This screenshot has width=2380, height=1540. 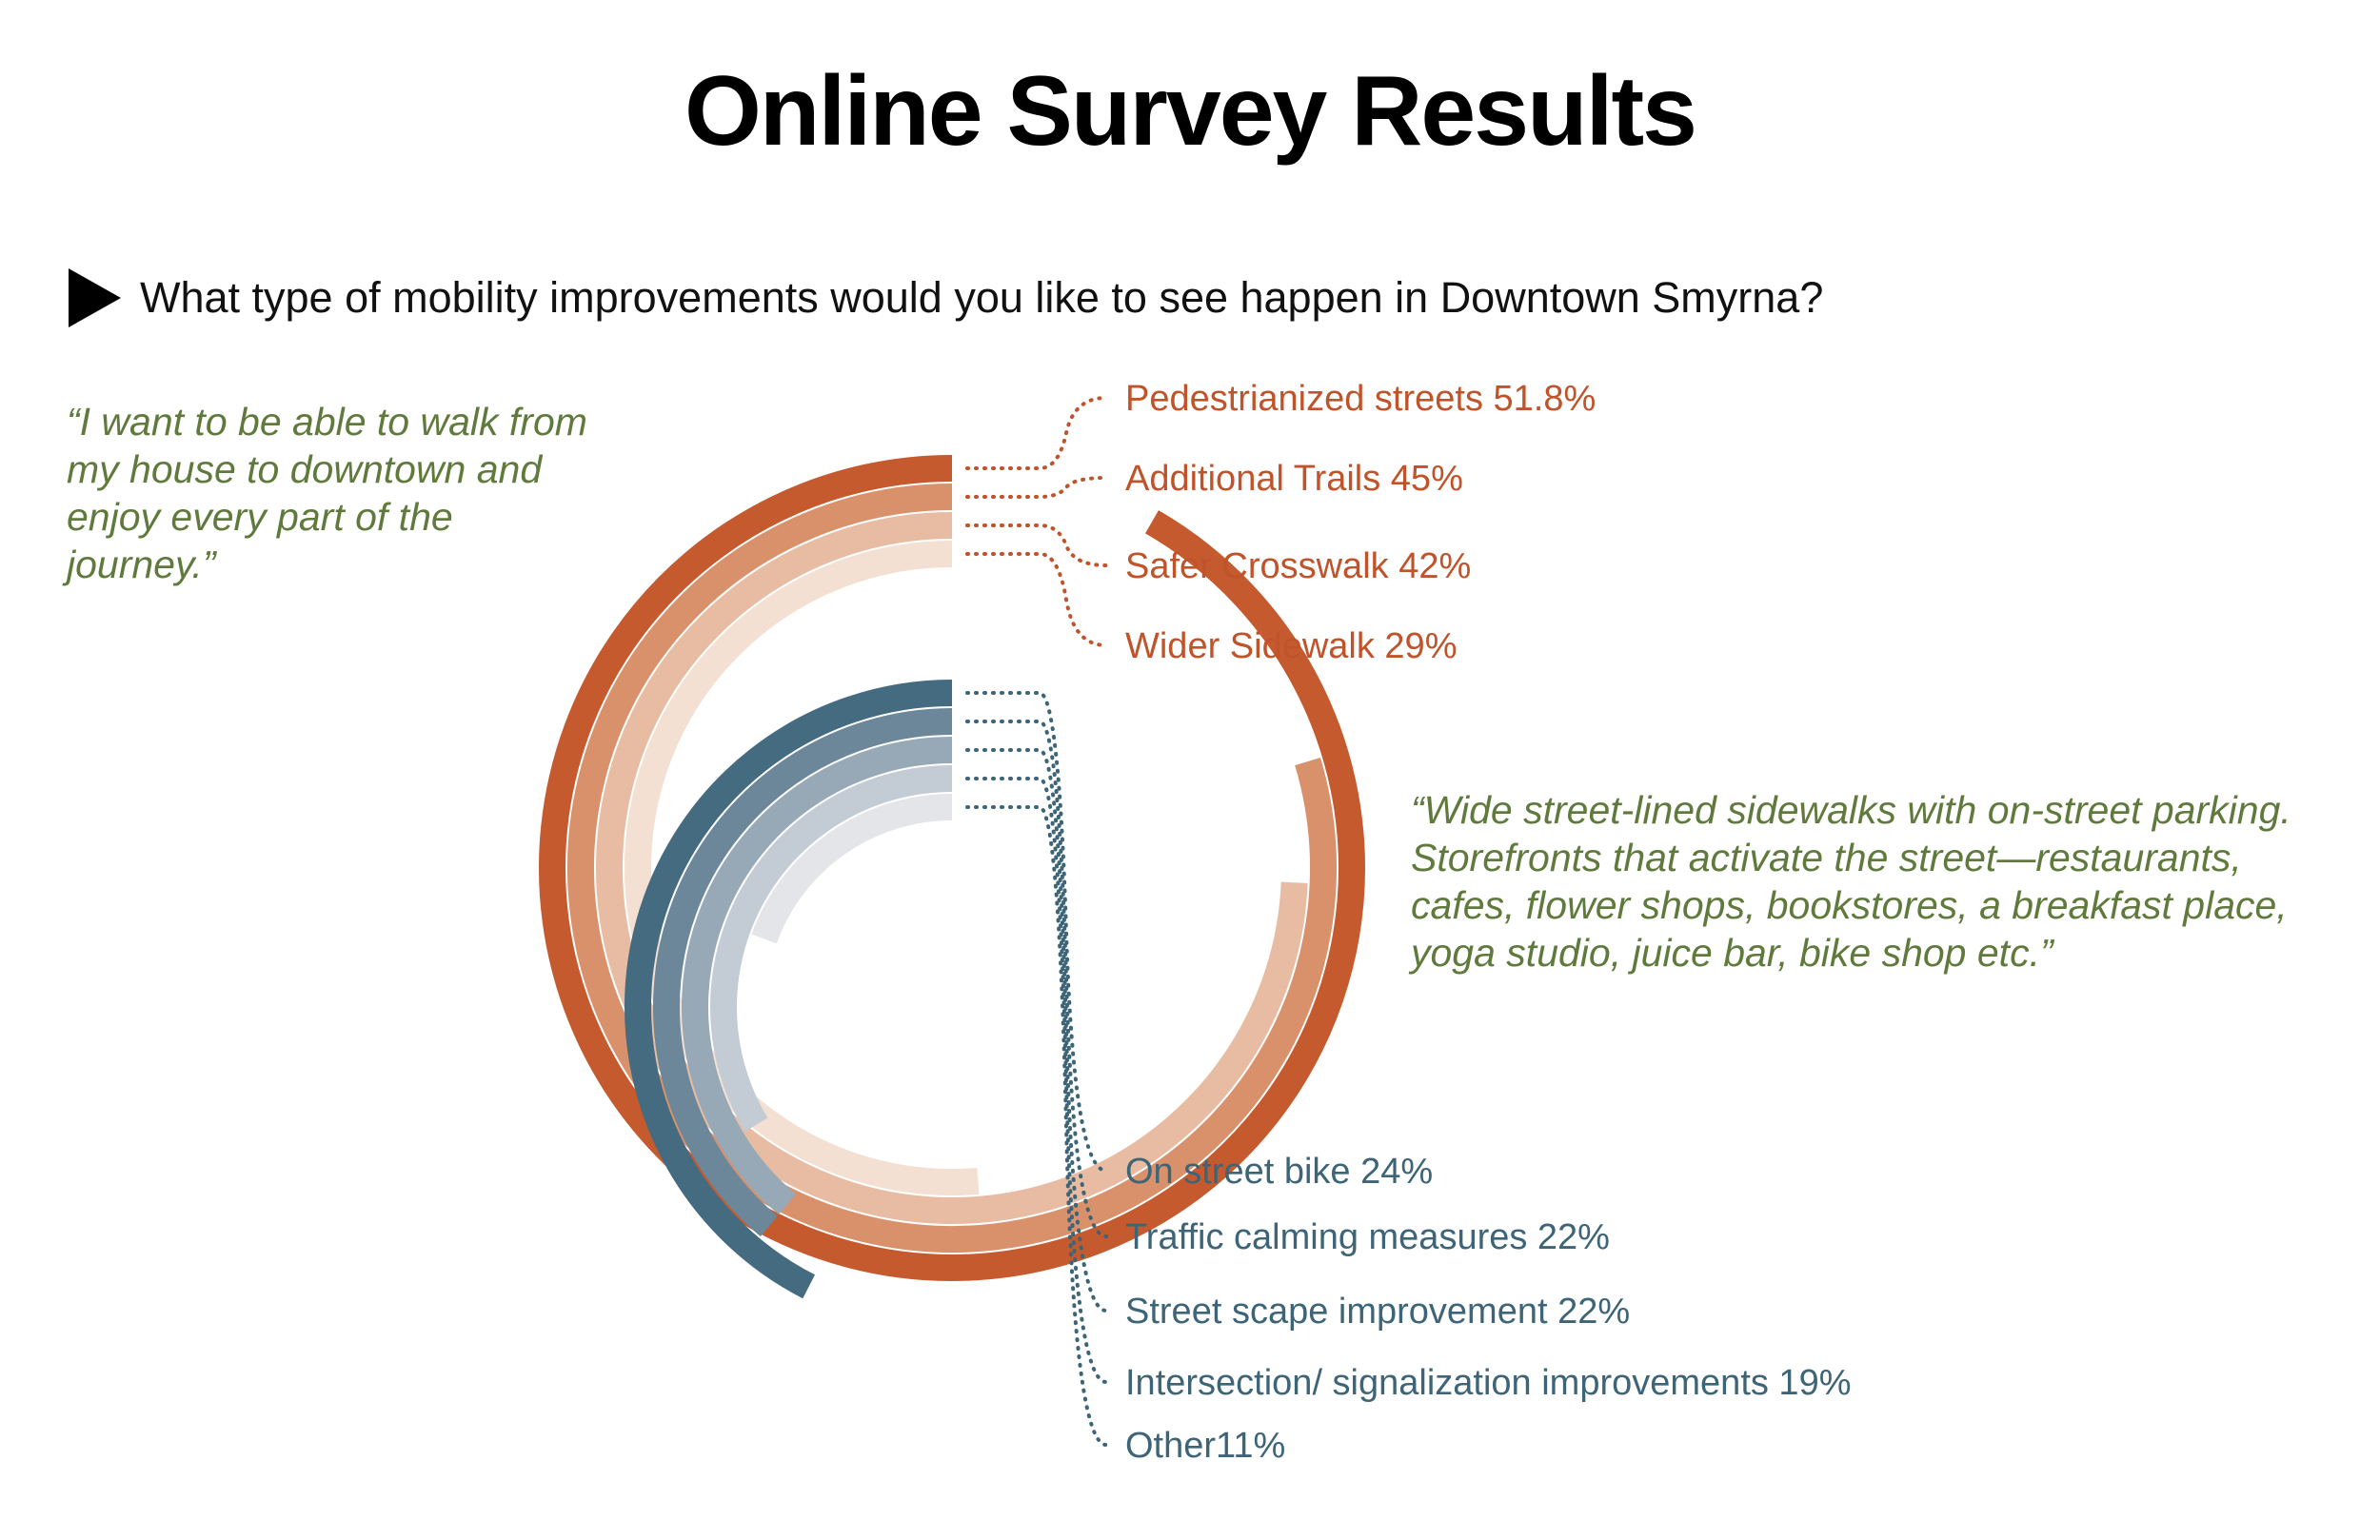 I want to click on label-safer-crosswalk: Safer Crosswalk 42%, so click(x=1298, y=566).